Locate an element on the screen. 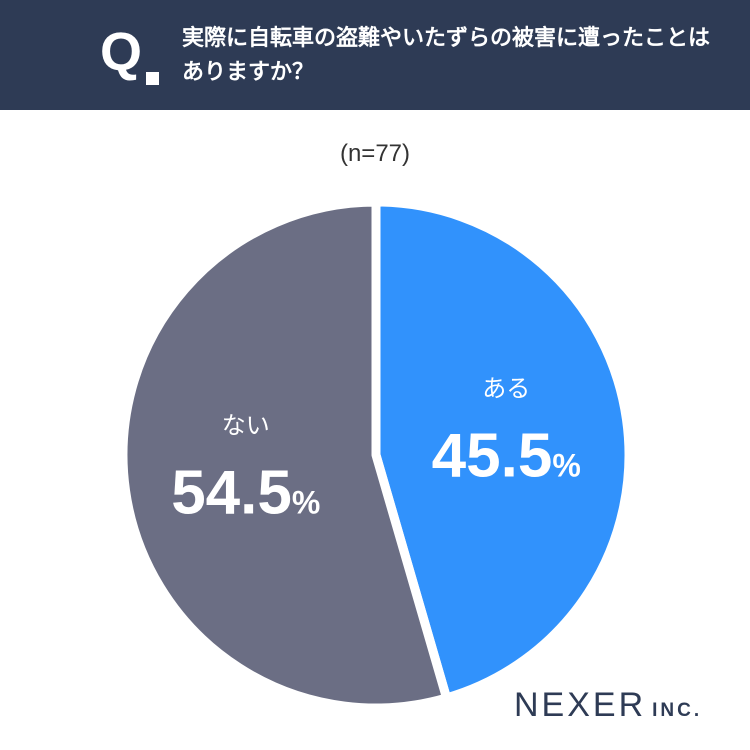  slice-label-nai: ない is located at coordinates (246, 426).